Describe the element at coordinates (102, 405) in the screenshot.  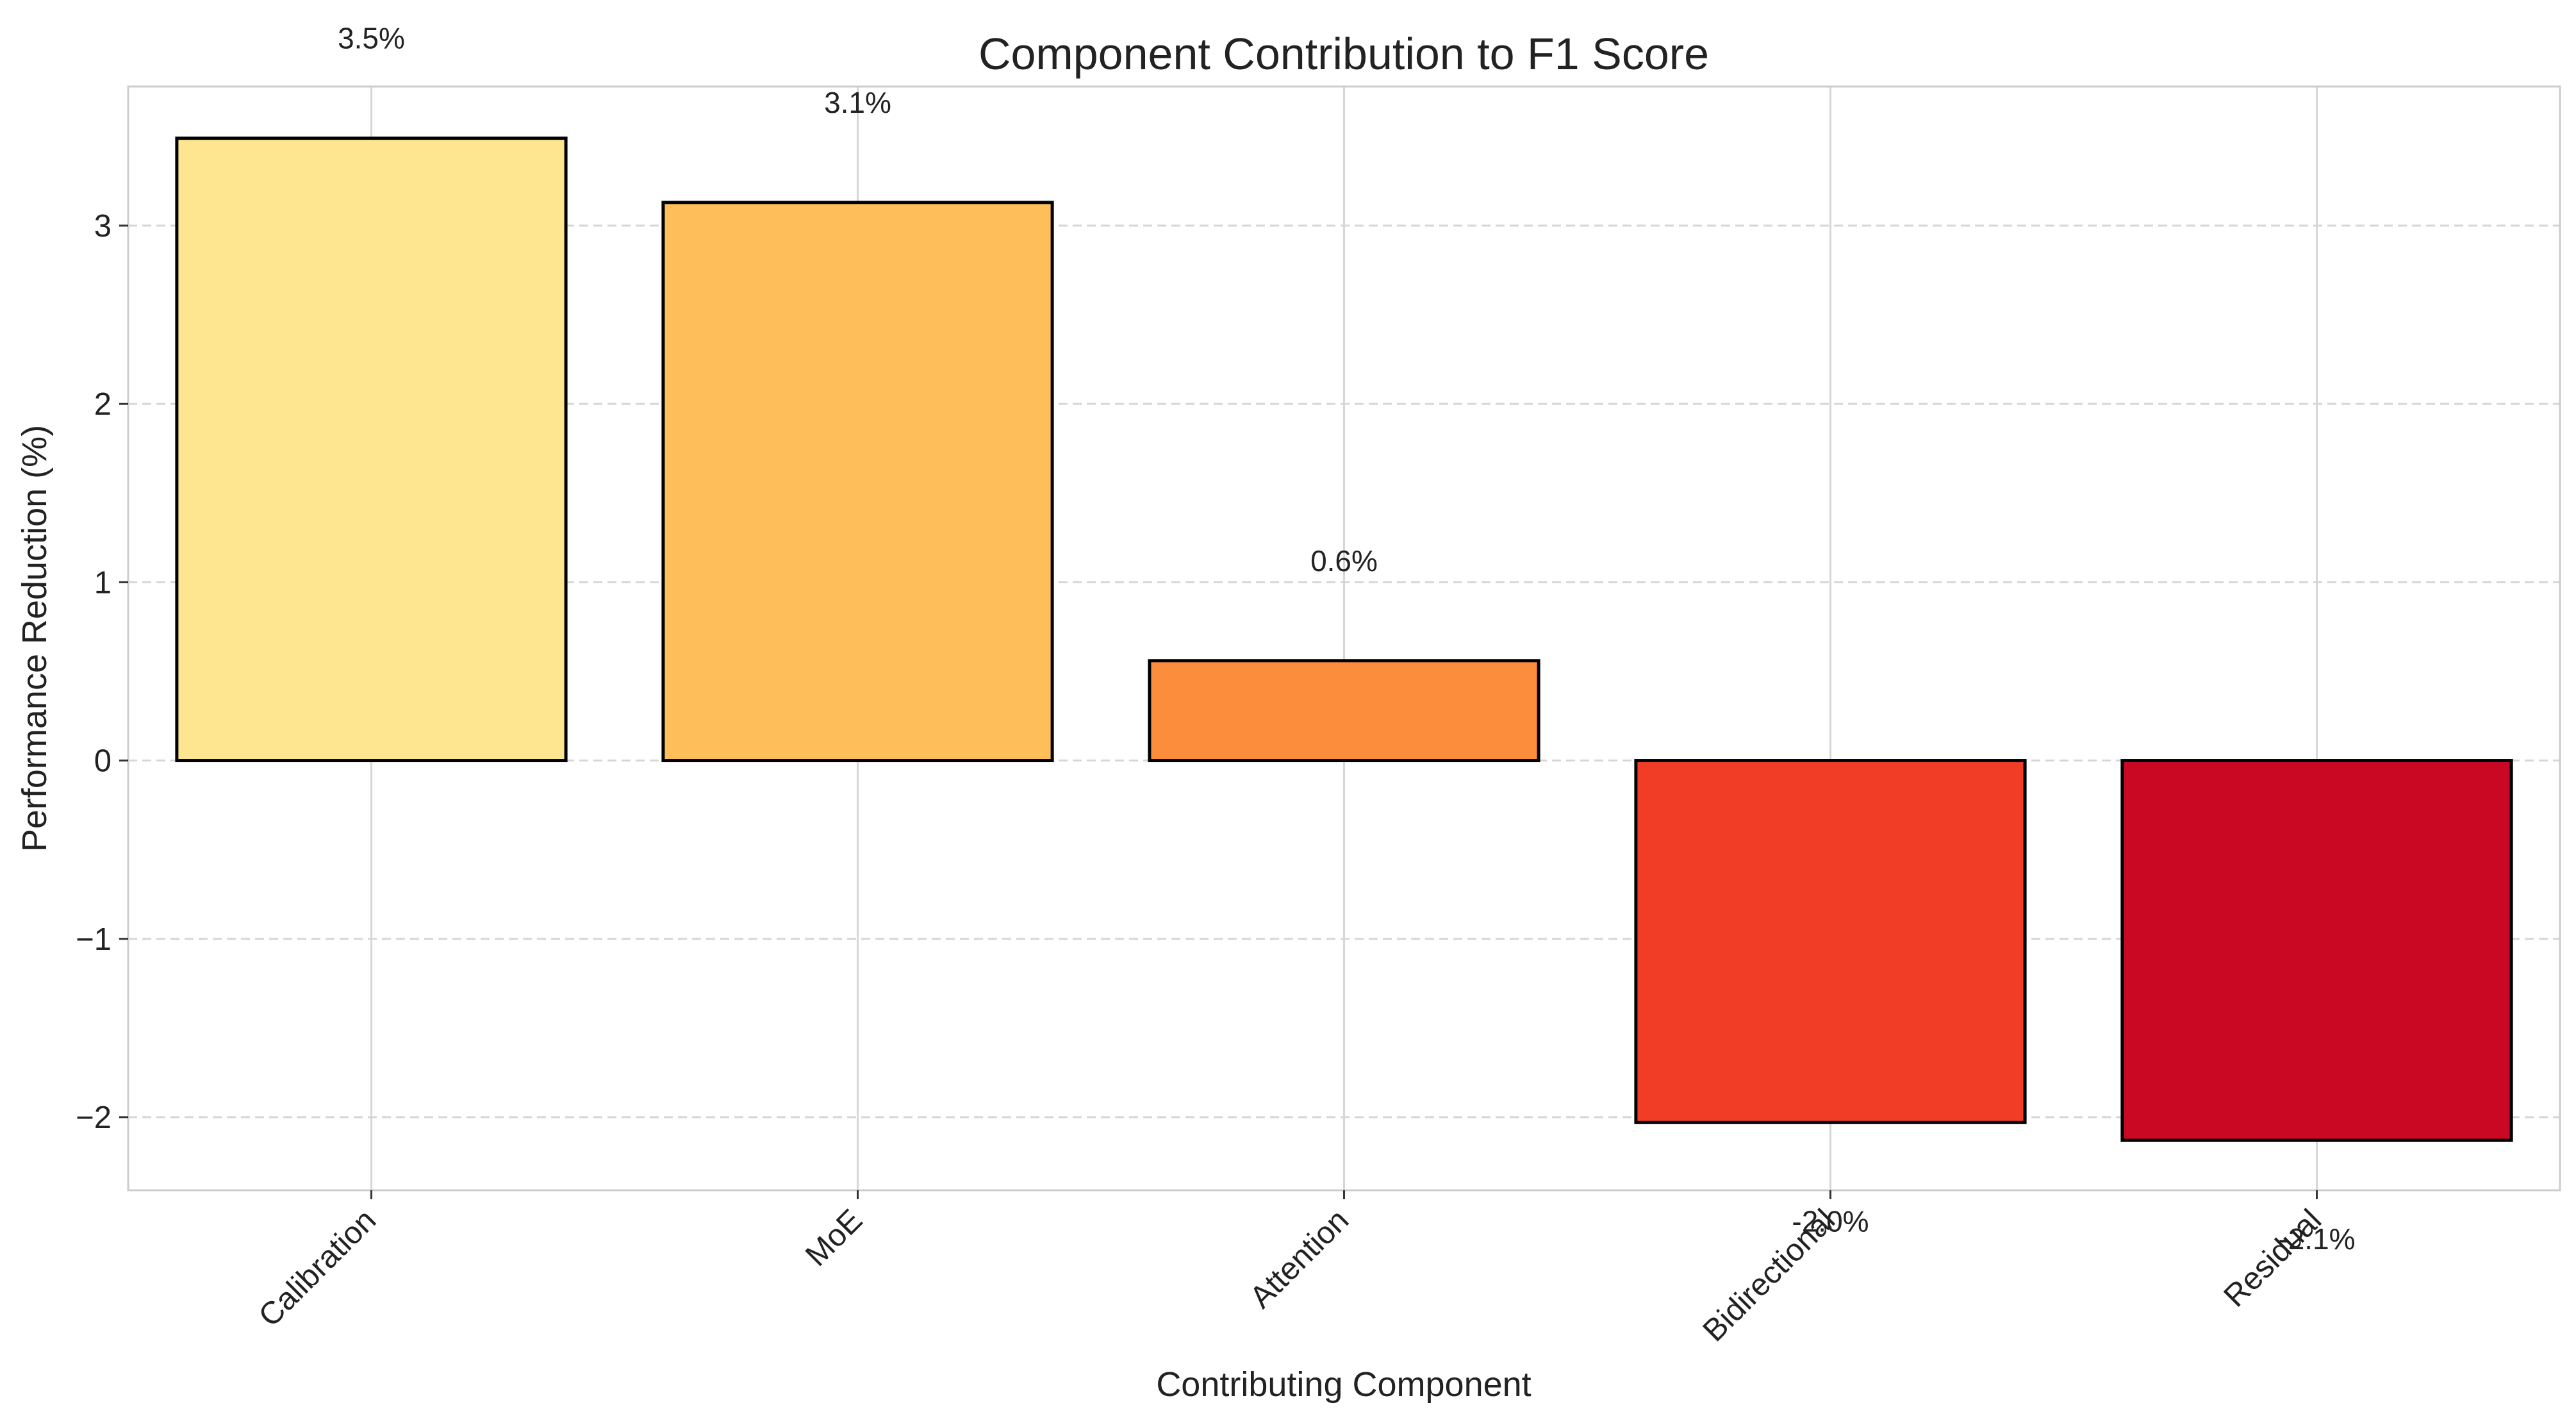
I see `y-tick-label: 2` at that location.